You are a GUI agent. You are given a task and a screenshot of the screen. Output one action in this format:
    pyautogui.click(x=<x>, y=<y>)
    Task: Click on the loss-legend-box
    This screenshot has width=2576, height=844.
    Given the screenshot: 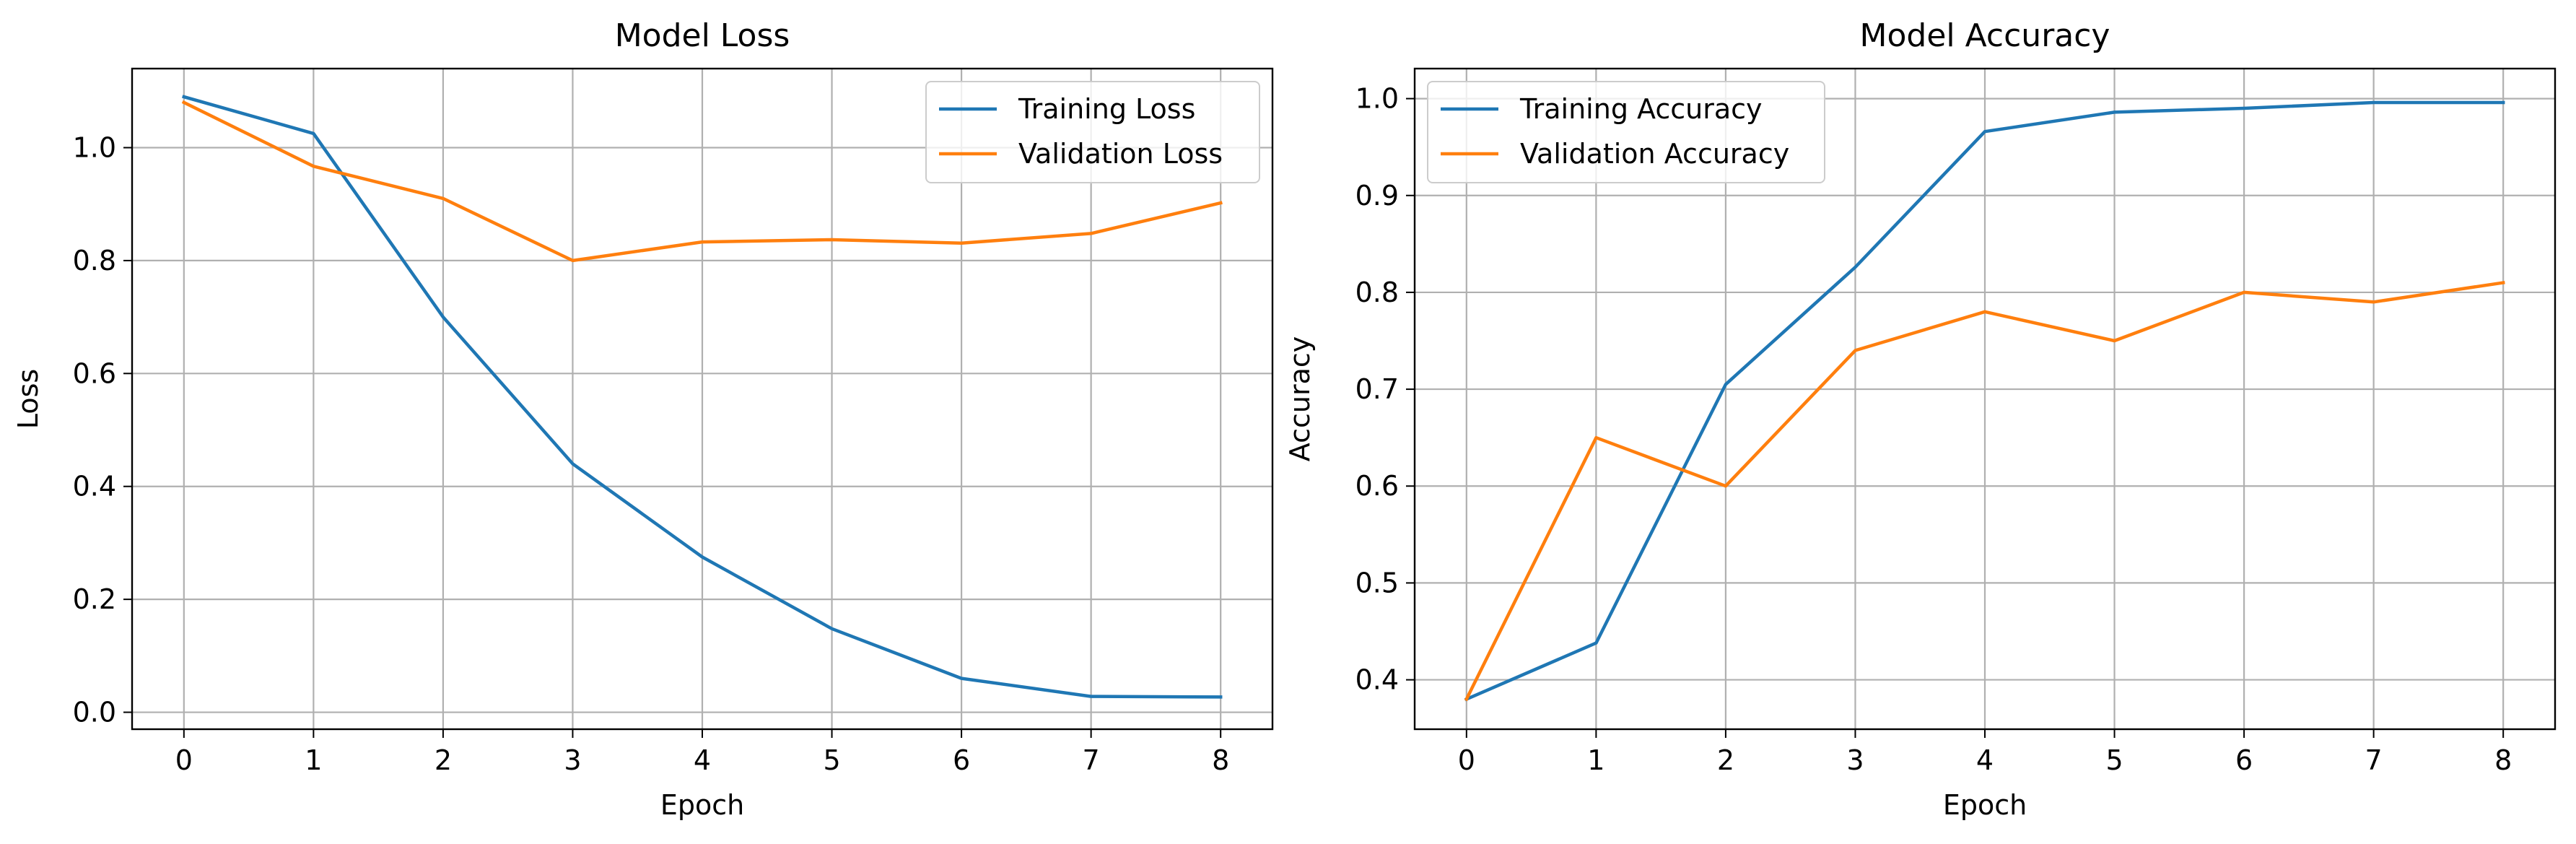 What is the action you would take?
    pyautogui.click(x=1092, y=132)
    